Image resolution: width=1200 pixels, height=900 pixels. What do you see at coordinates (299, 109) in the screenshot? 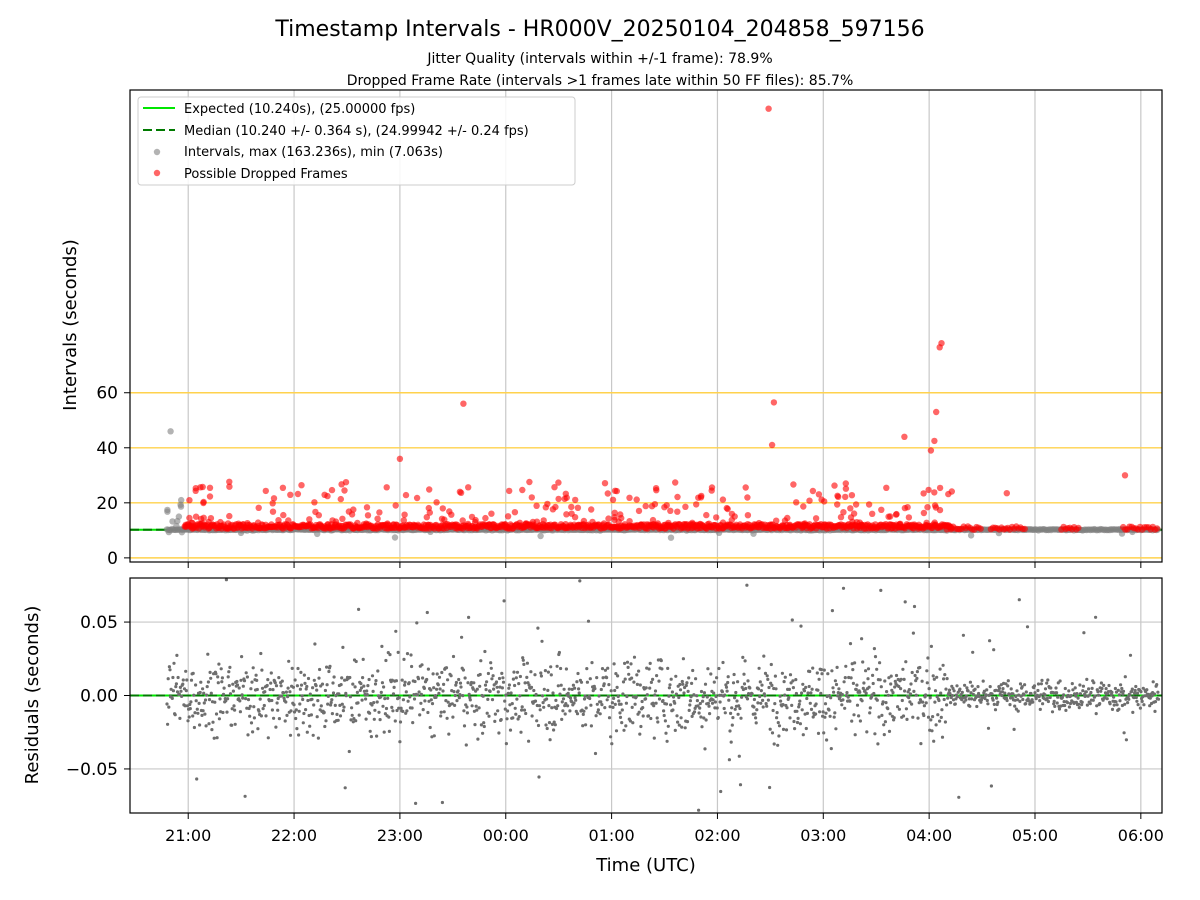
I see `legend-expected-label: Expected (10.240s), (25.00000 fps)` at bounding box center [299, 109].